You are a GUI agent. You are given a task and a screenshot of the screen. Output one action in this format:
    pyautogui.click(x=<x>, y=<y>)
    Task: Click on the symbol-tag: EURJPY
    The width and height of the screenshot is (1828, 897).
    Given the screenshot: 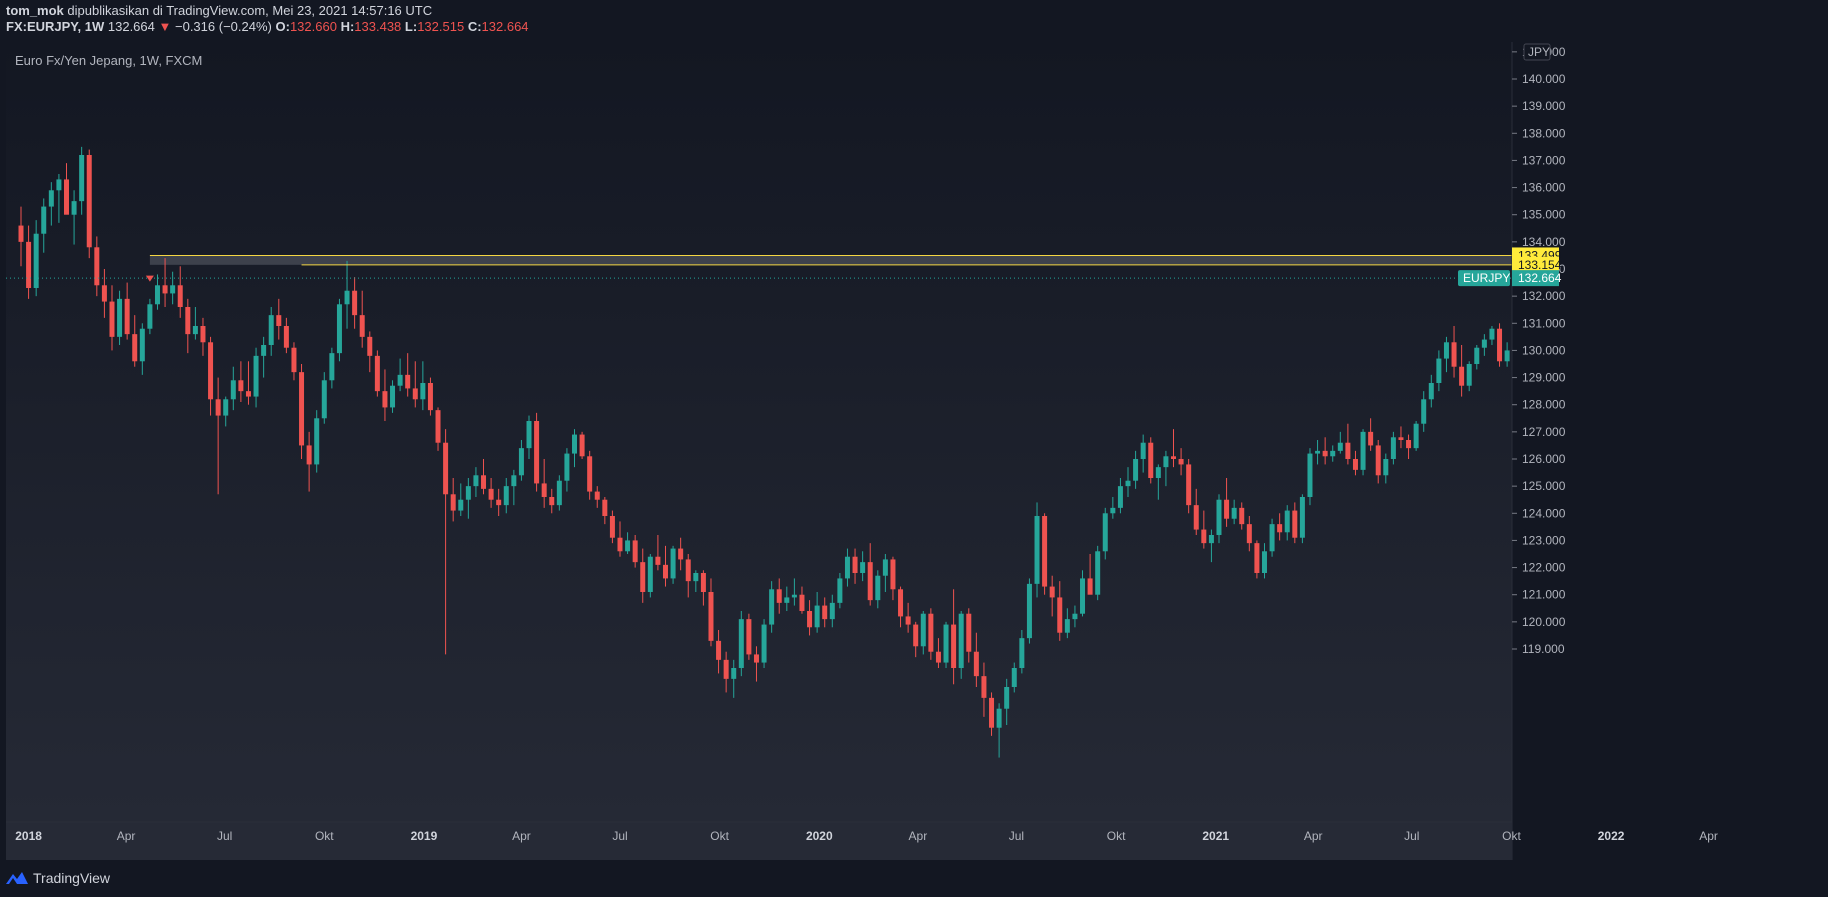 What is the action you would take?
    pyautogui.click(x=1486, y=278)
    